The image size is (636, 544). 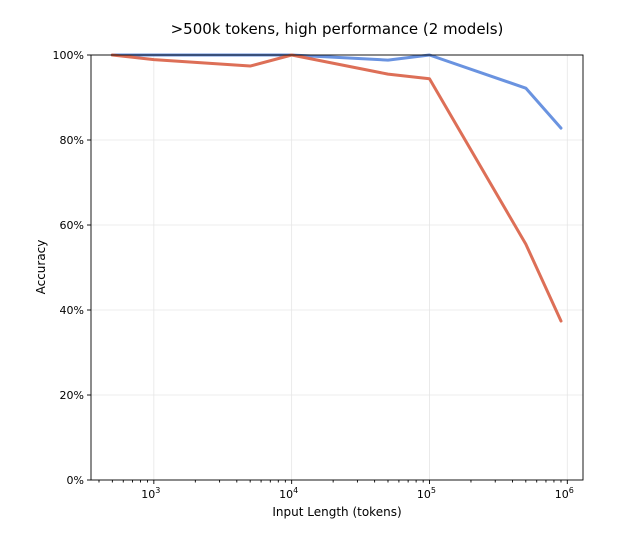 I want to click on x-axis-label: Input Length (tokens), so click(x=336, y=512).